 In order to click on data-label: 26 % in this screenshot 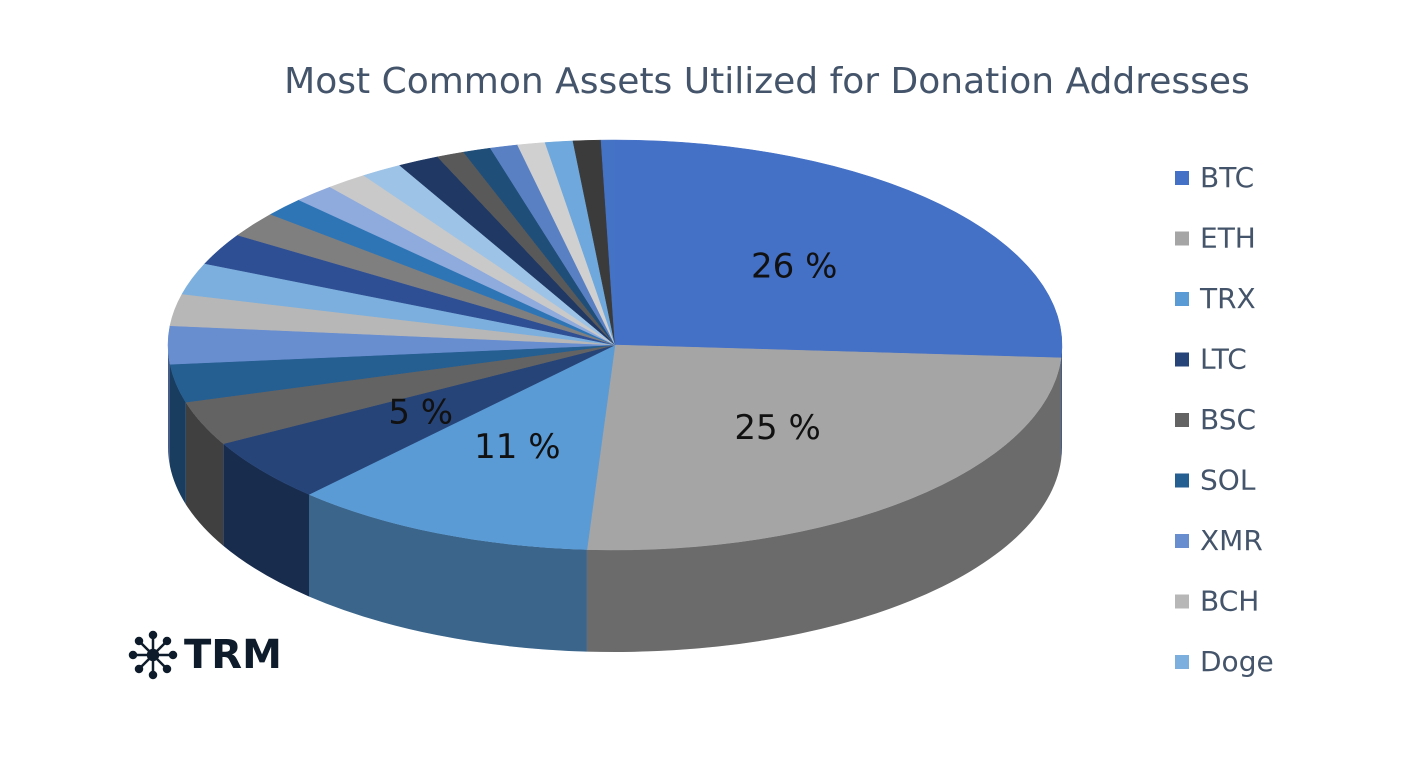, I will do `click(794, 266)`.